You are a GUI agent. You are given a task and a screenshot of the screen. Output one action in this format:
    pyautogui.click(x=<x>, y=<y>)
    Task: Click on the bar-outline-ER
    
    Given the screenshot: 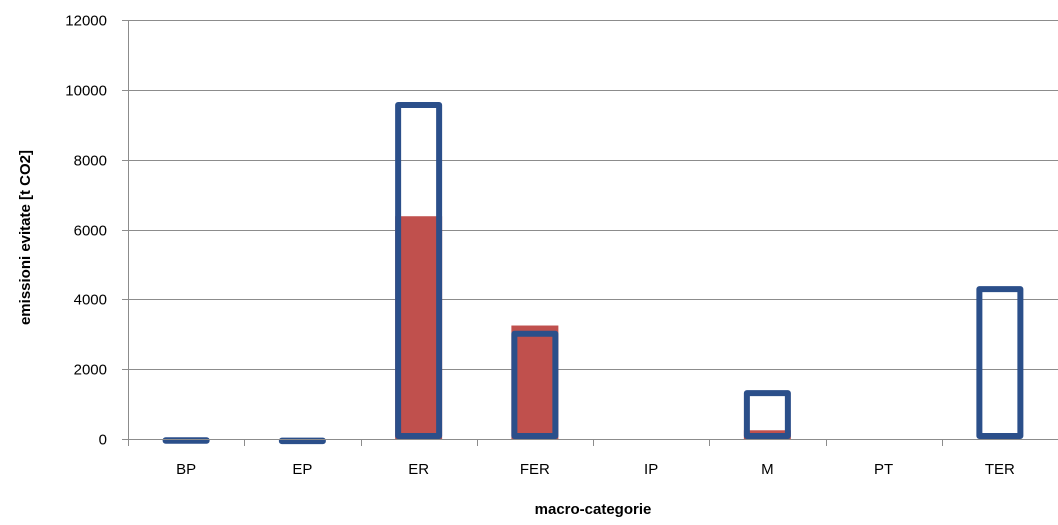 What is the action you would take?
    pyautogui.click(x=419, y=270)
    